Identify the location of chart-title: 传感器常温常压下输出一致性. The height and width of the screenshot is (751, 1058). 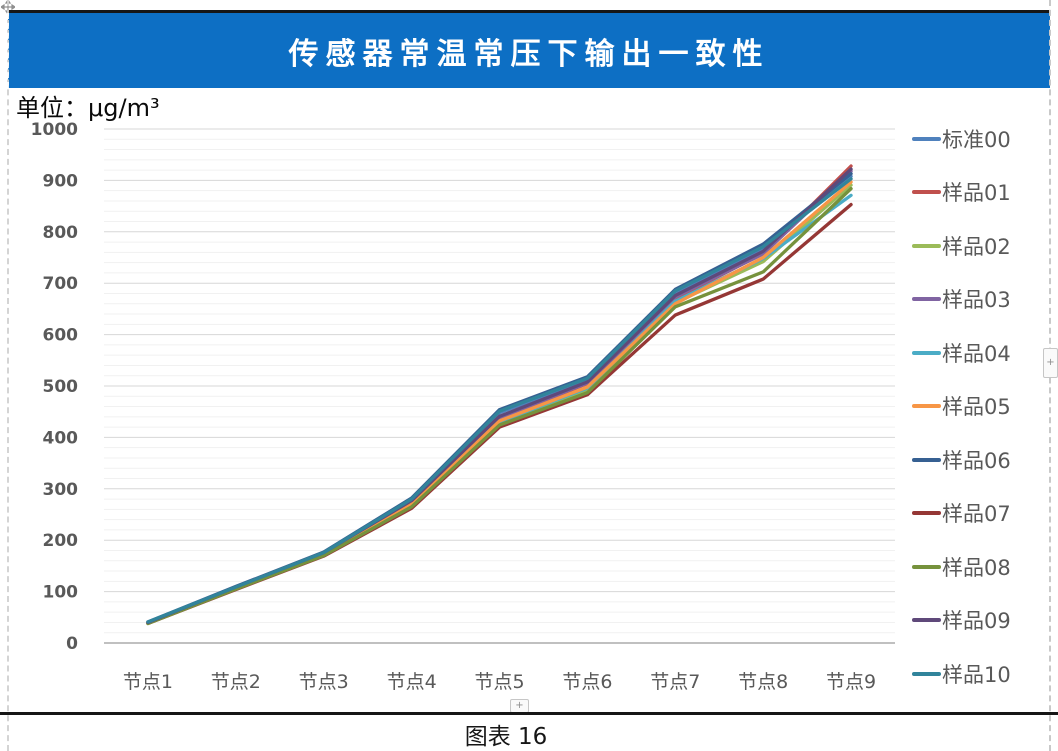
(529, 54).